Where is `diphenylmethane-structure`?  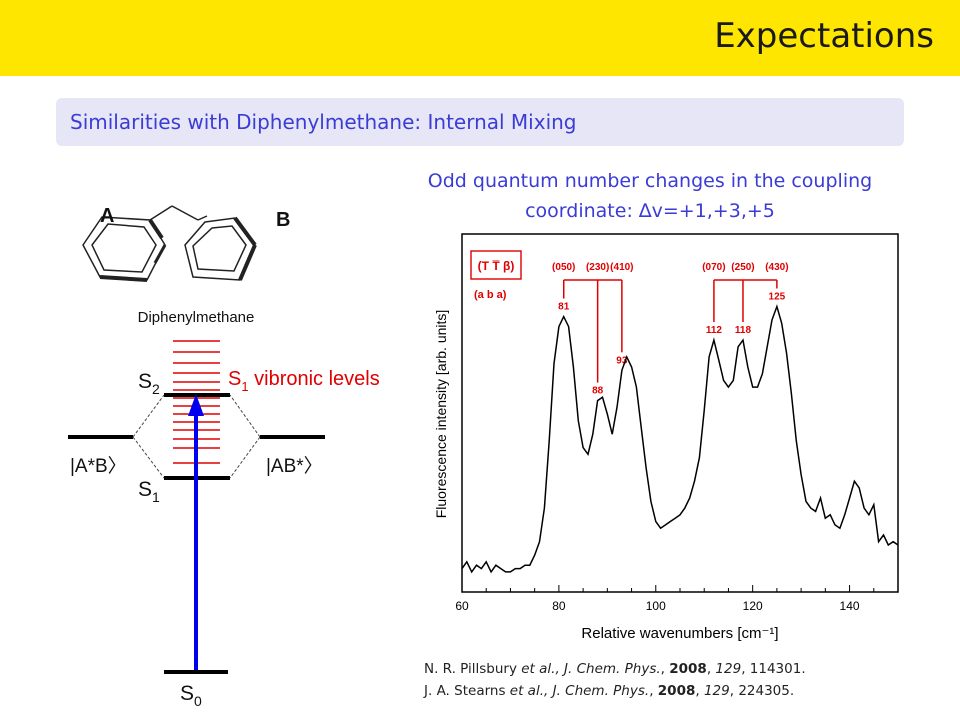
diphenylmethane-structure is located at coordinates (169, 243).